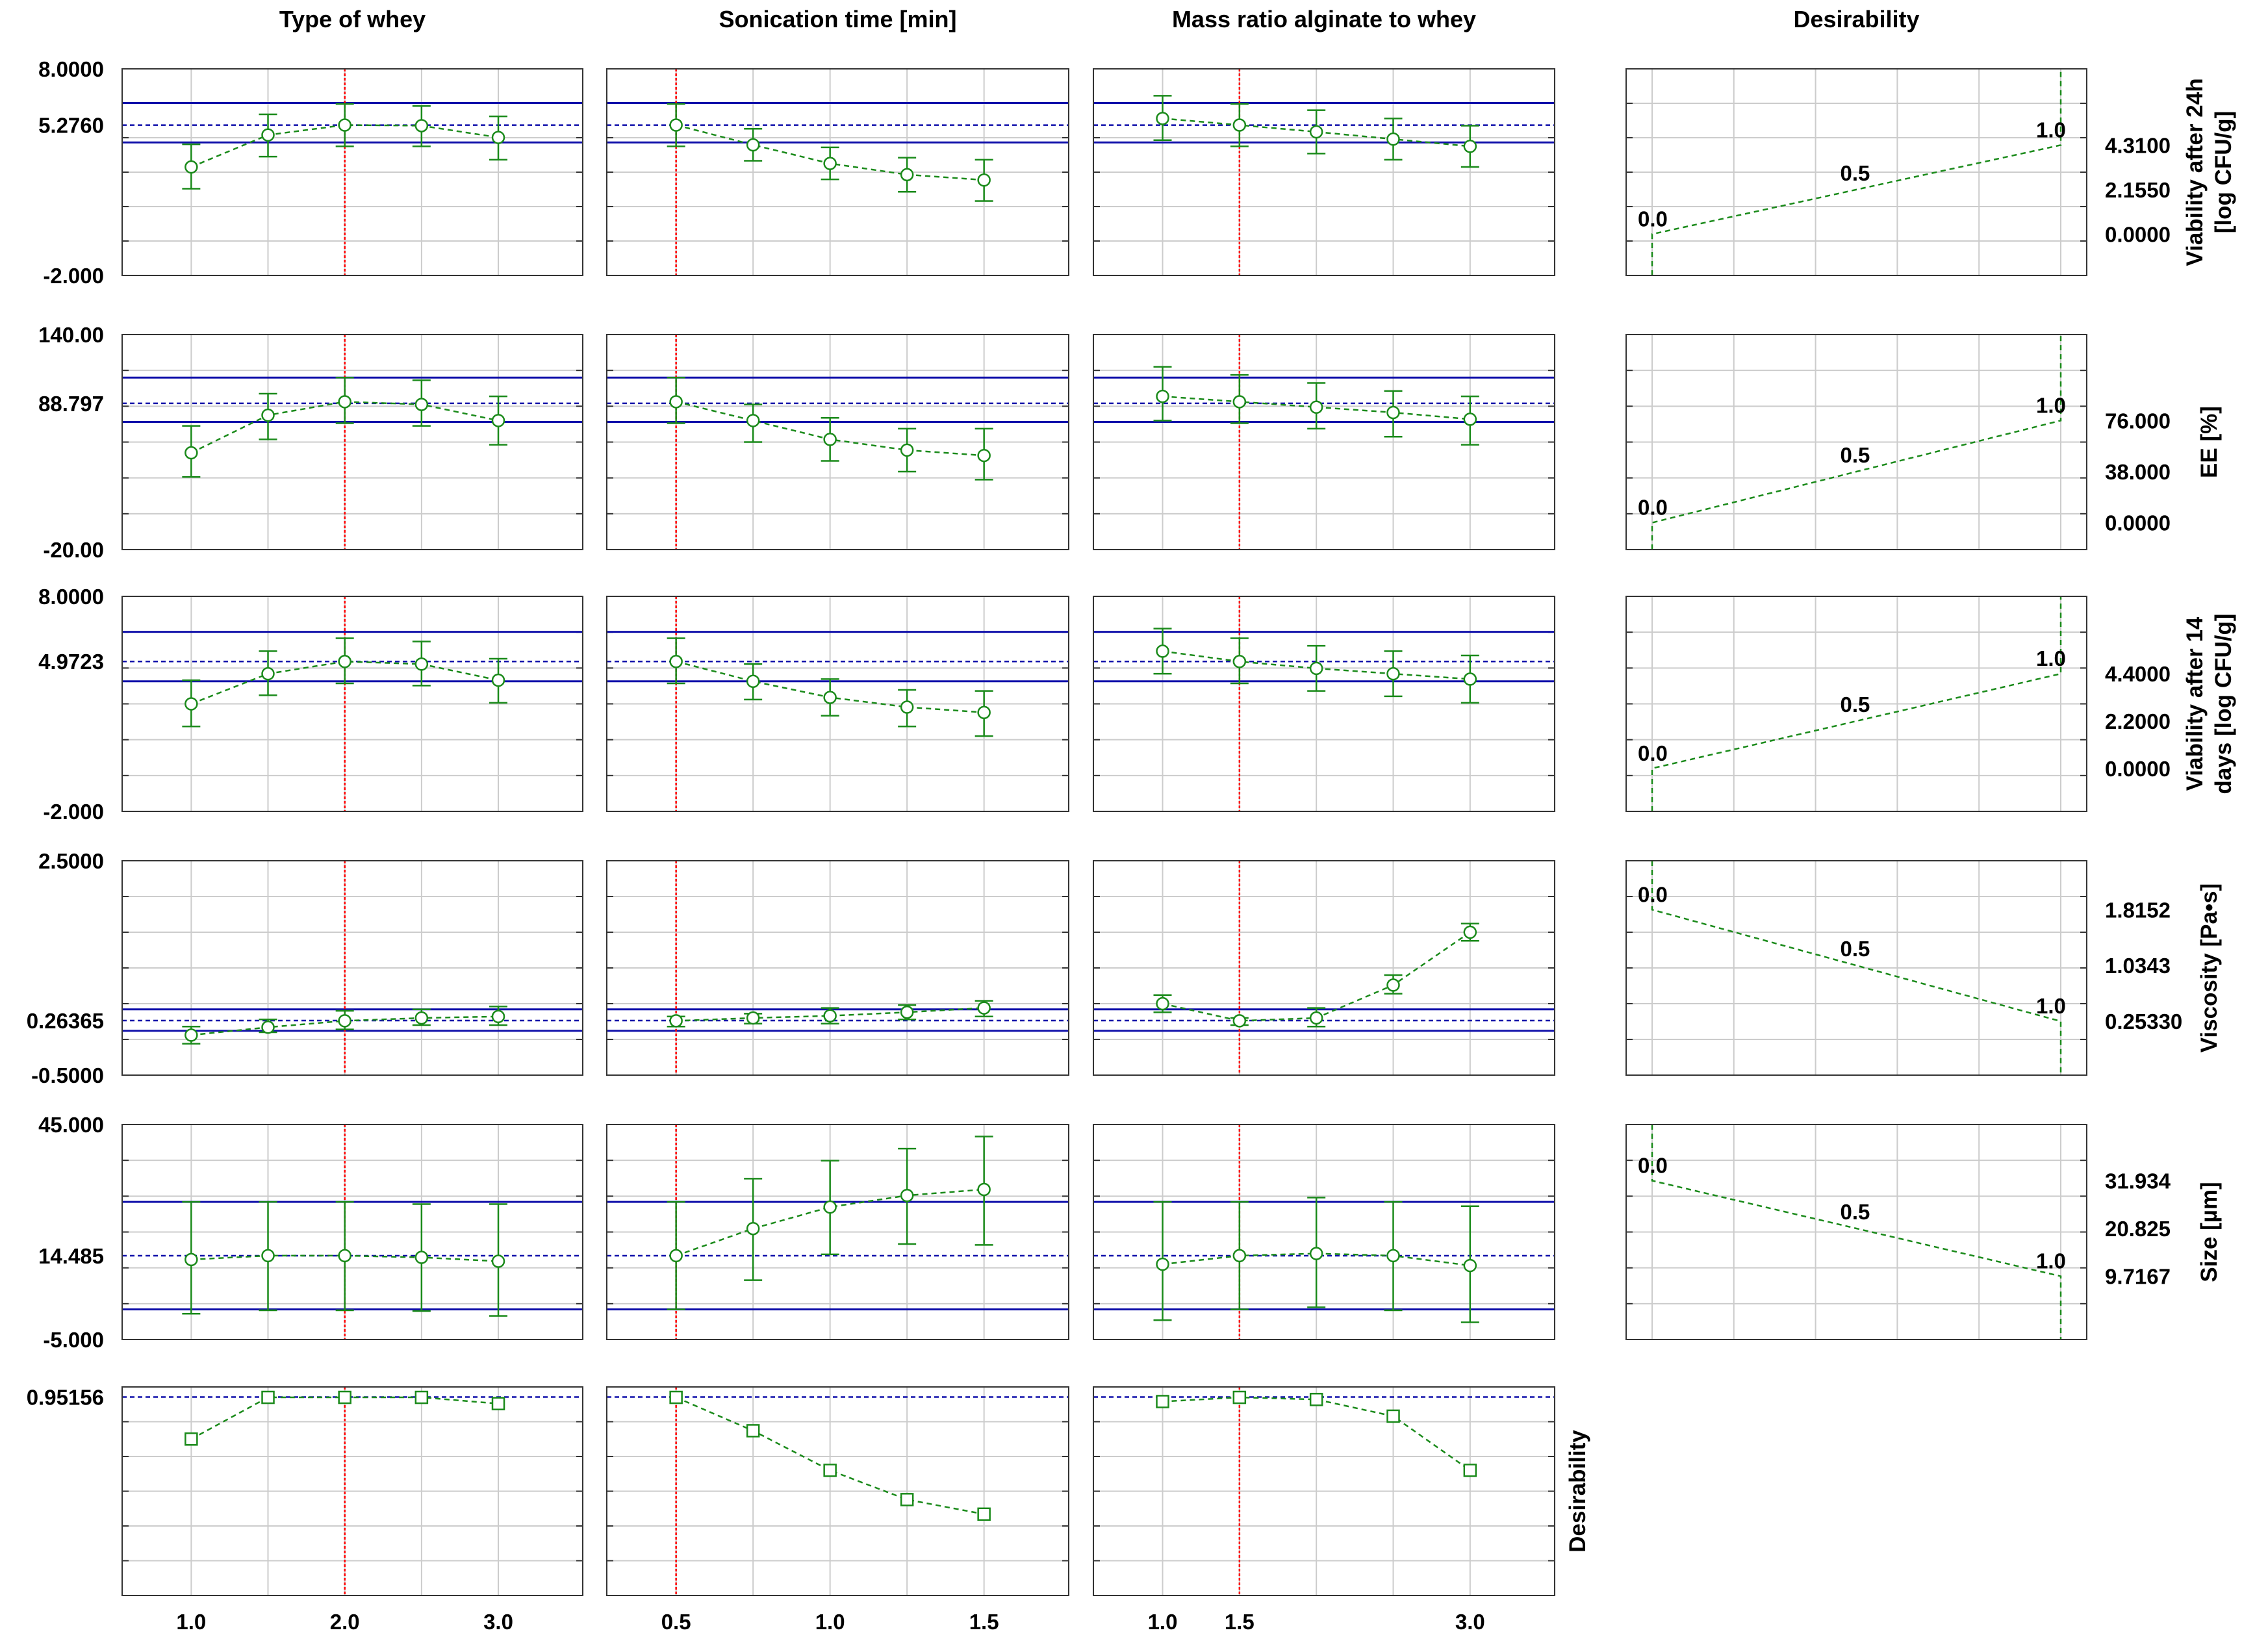 This screenshot has height=1639, width=2268. What do you see at coordinates (345, 1622) in the screenshot?
I see `x-tick-label: 2.0` at bounding box center [345, 1622].